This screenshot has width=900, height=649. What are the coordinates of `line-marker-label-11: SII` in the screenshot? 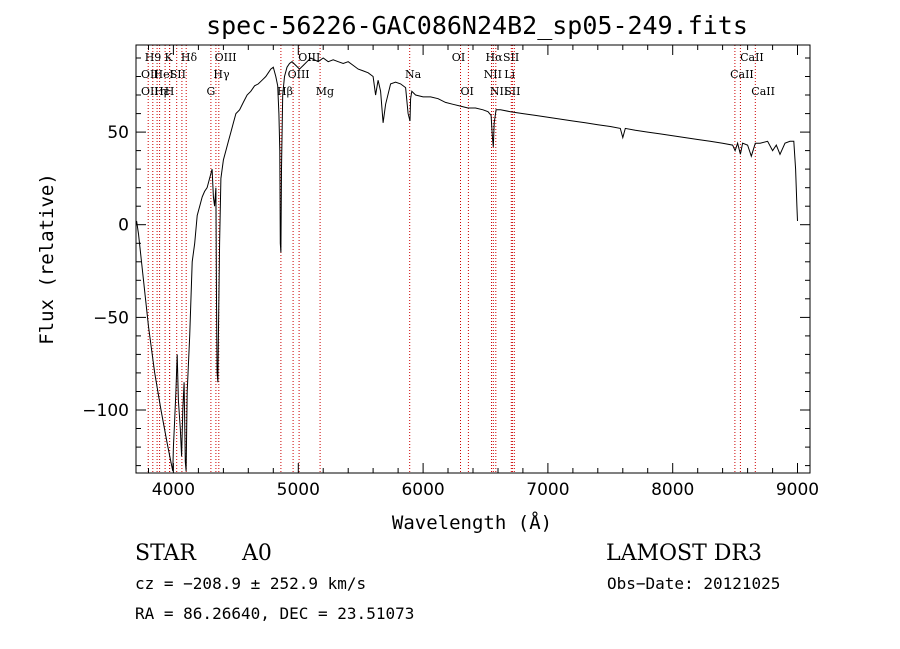 It's located at (178, 74).